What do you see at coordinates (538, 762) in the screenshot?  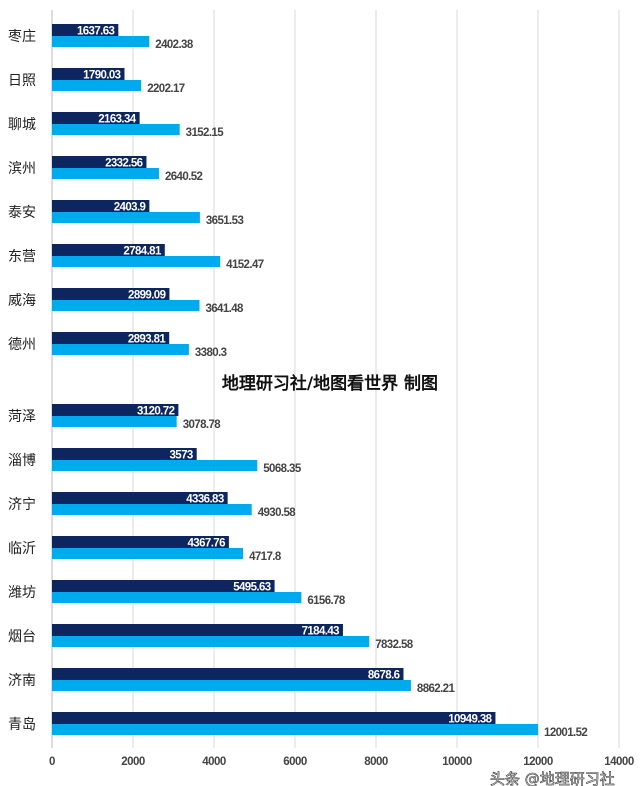 I see `x-tick-label: 12000` at bounding box center [538, 762].